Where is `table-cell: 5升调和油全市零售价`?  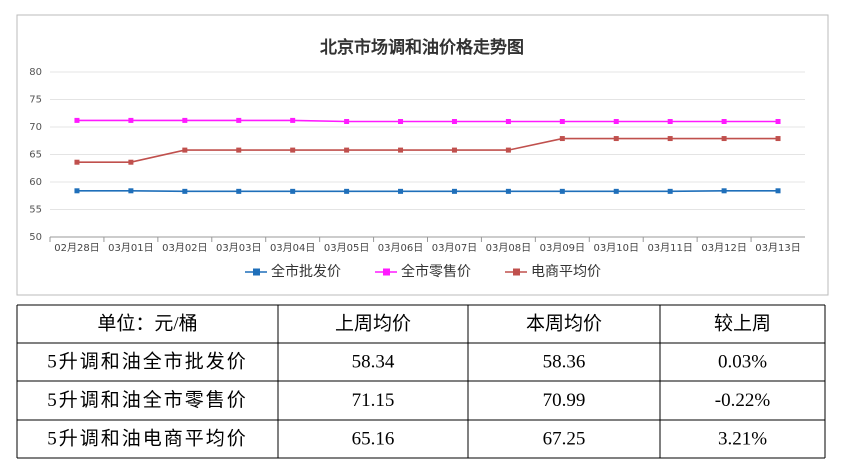
table-cell: 5升调和油全市零售价 is located at coordinates (147, 400).